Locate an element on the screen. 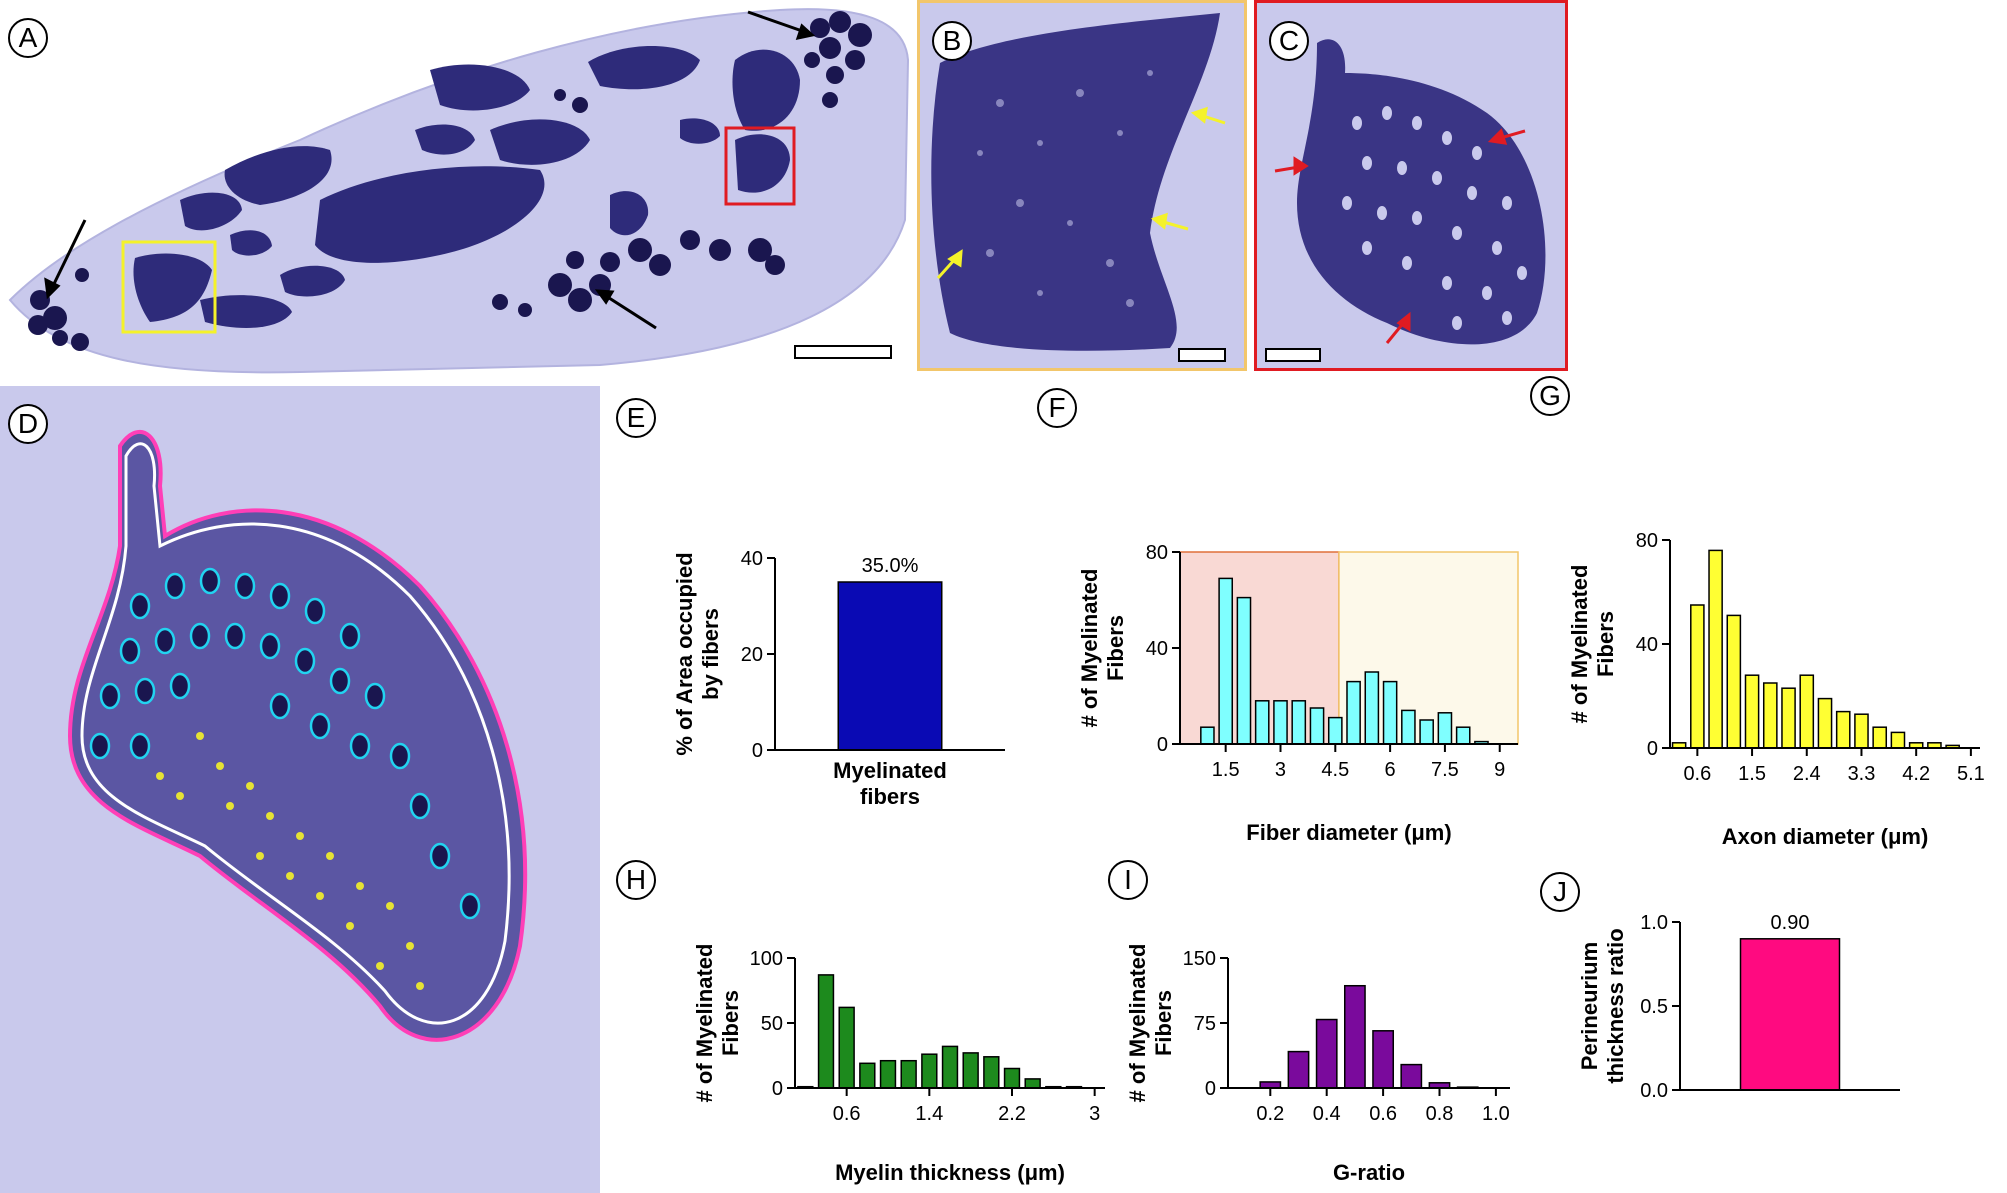 Image resolution: width=2007 pixels, height=1193 pixels. panel-label-g: G is located at coordinates (1550, 396).